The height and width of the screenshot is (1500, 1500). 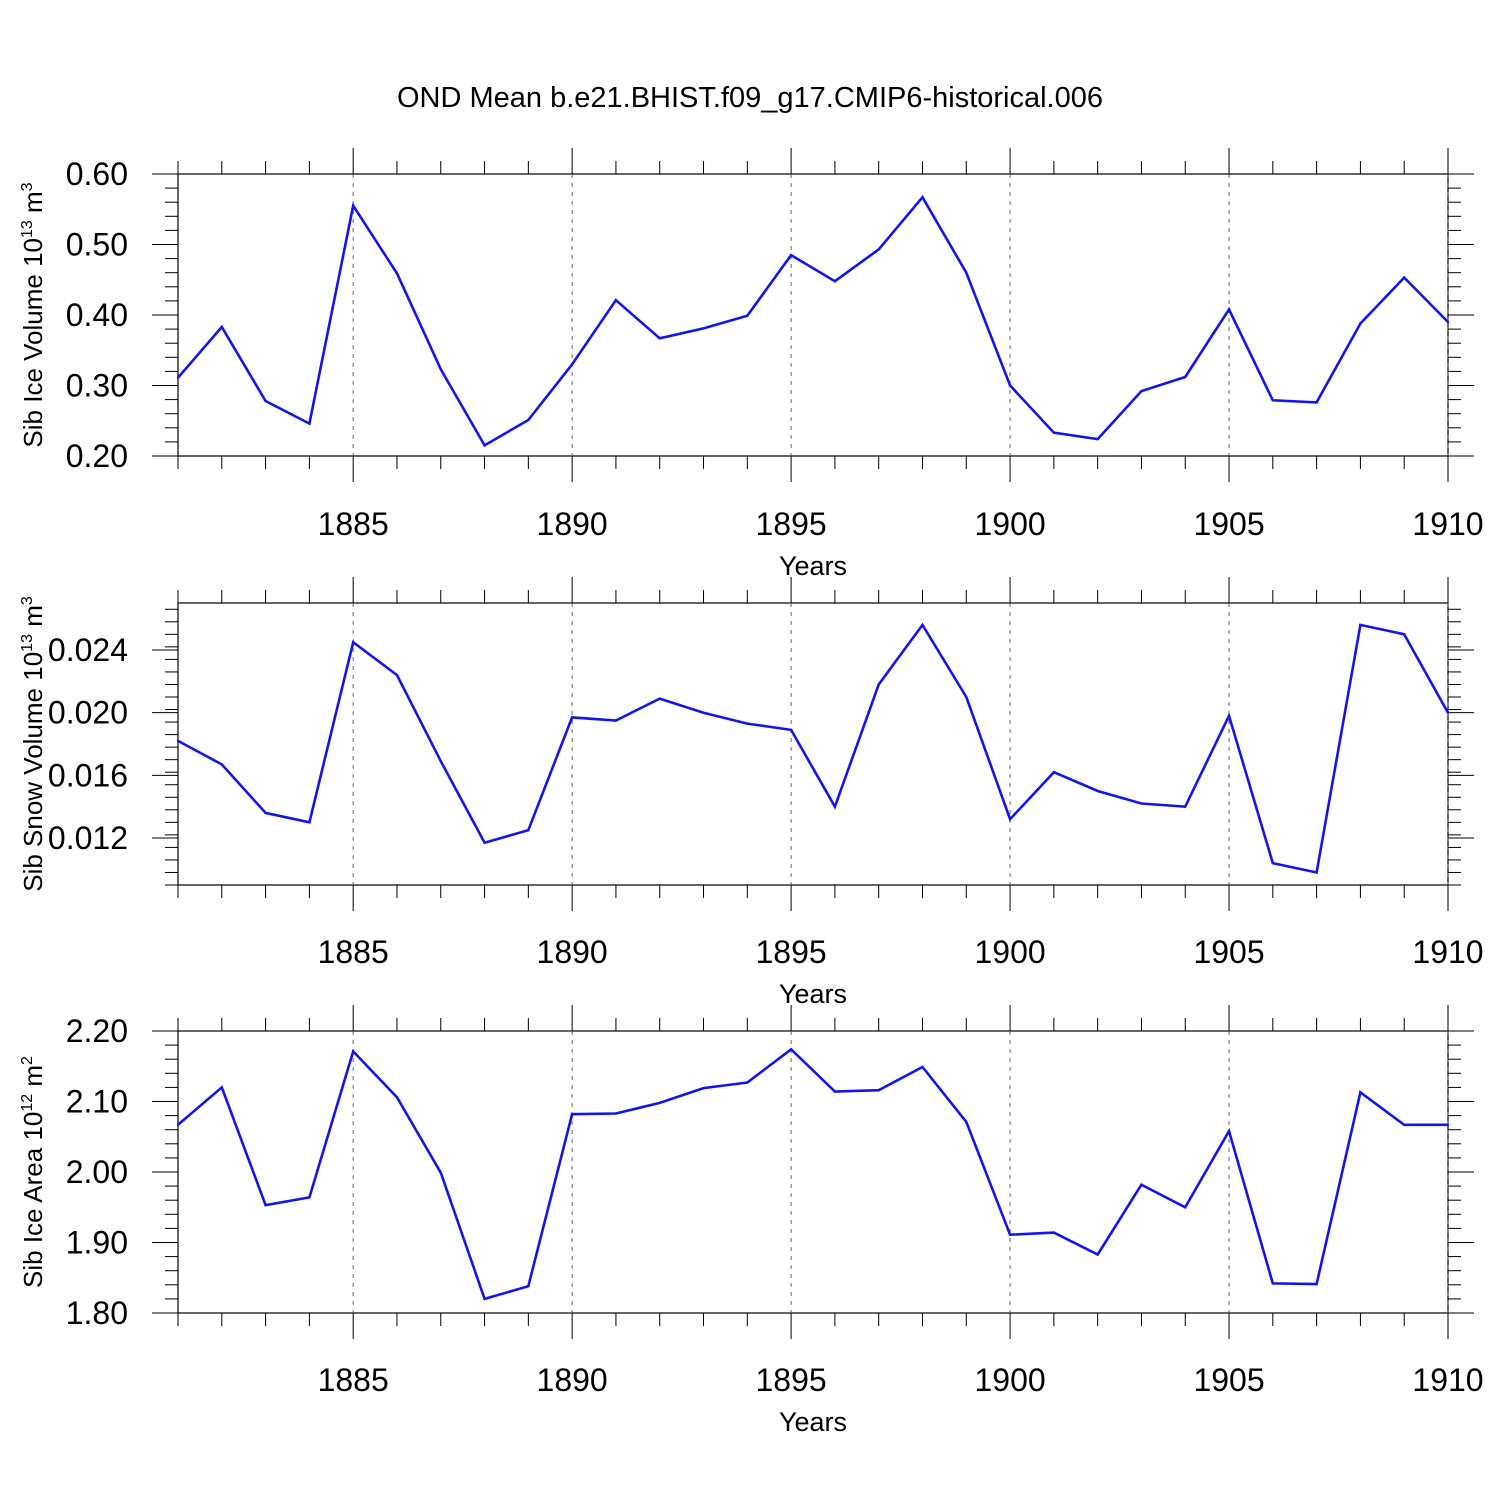 What do you see at coordinates (1448, 712) in the screenshot?
I see `snow-volume-point-1910` at bounding box center [1448, 712].